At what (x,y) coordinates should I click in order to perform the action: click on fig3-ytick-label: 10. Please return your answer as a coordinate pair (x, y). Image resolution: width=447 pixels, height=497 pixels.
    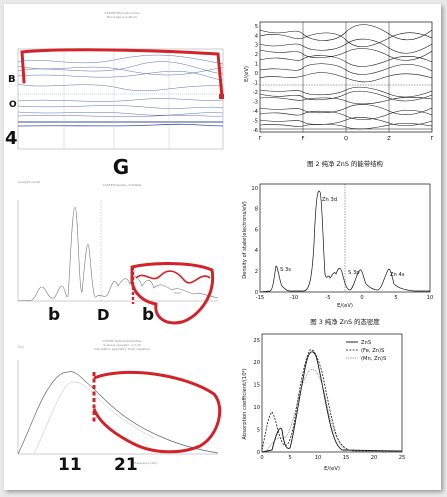
    Looking at the image, I should click on (254, 189).